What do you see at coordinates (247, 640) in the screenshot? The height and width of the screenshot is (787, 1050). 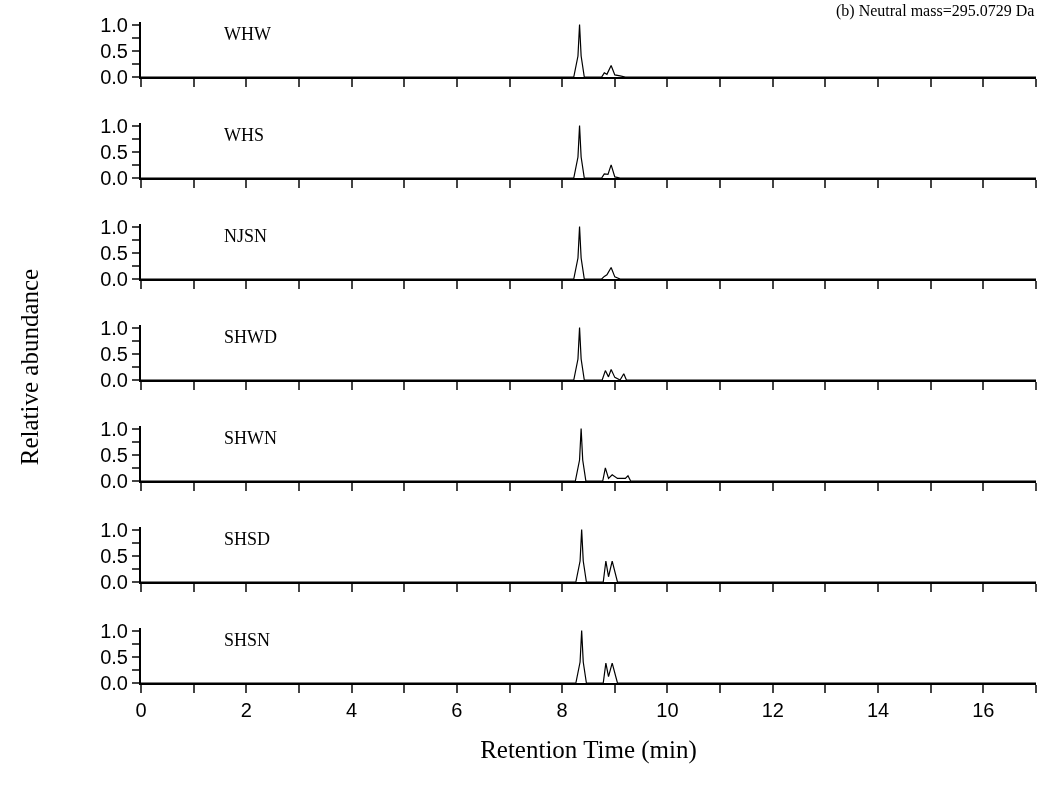 I see `annotation: SHSN` at bounding box center [247, 640].